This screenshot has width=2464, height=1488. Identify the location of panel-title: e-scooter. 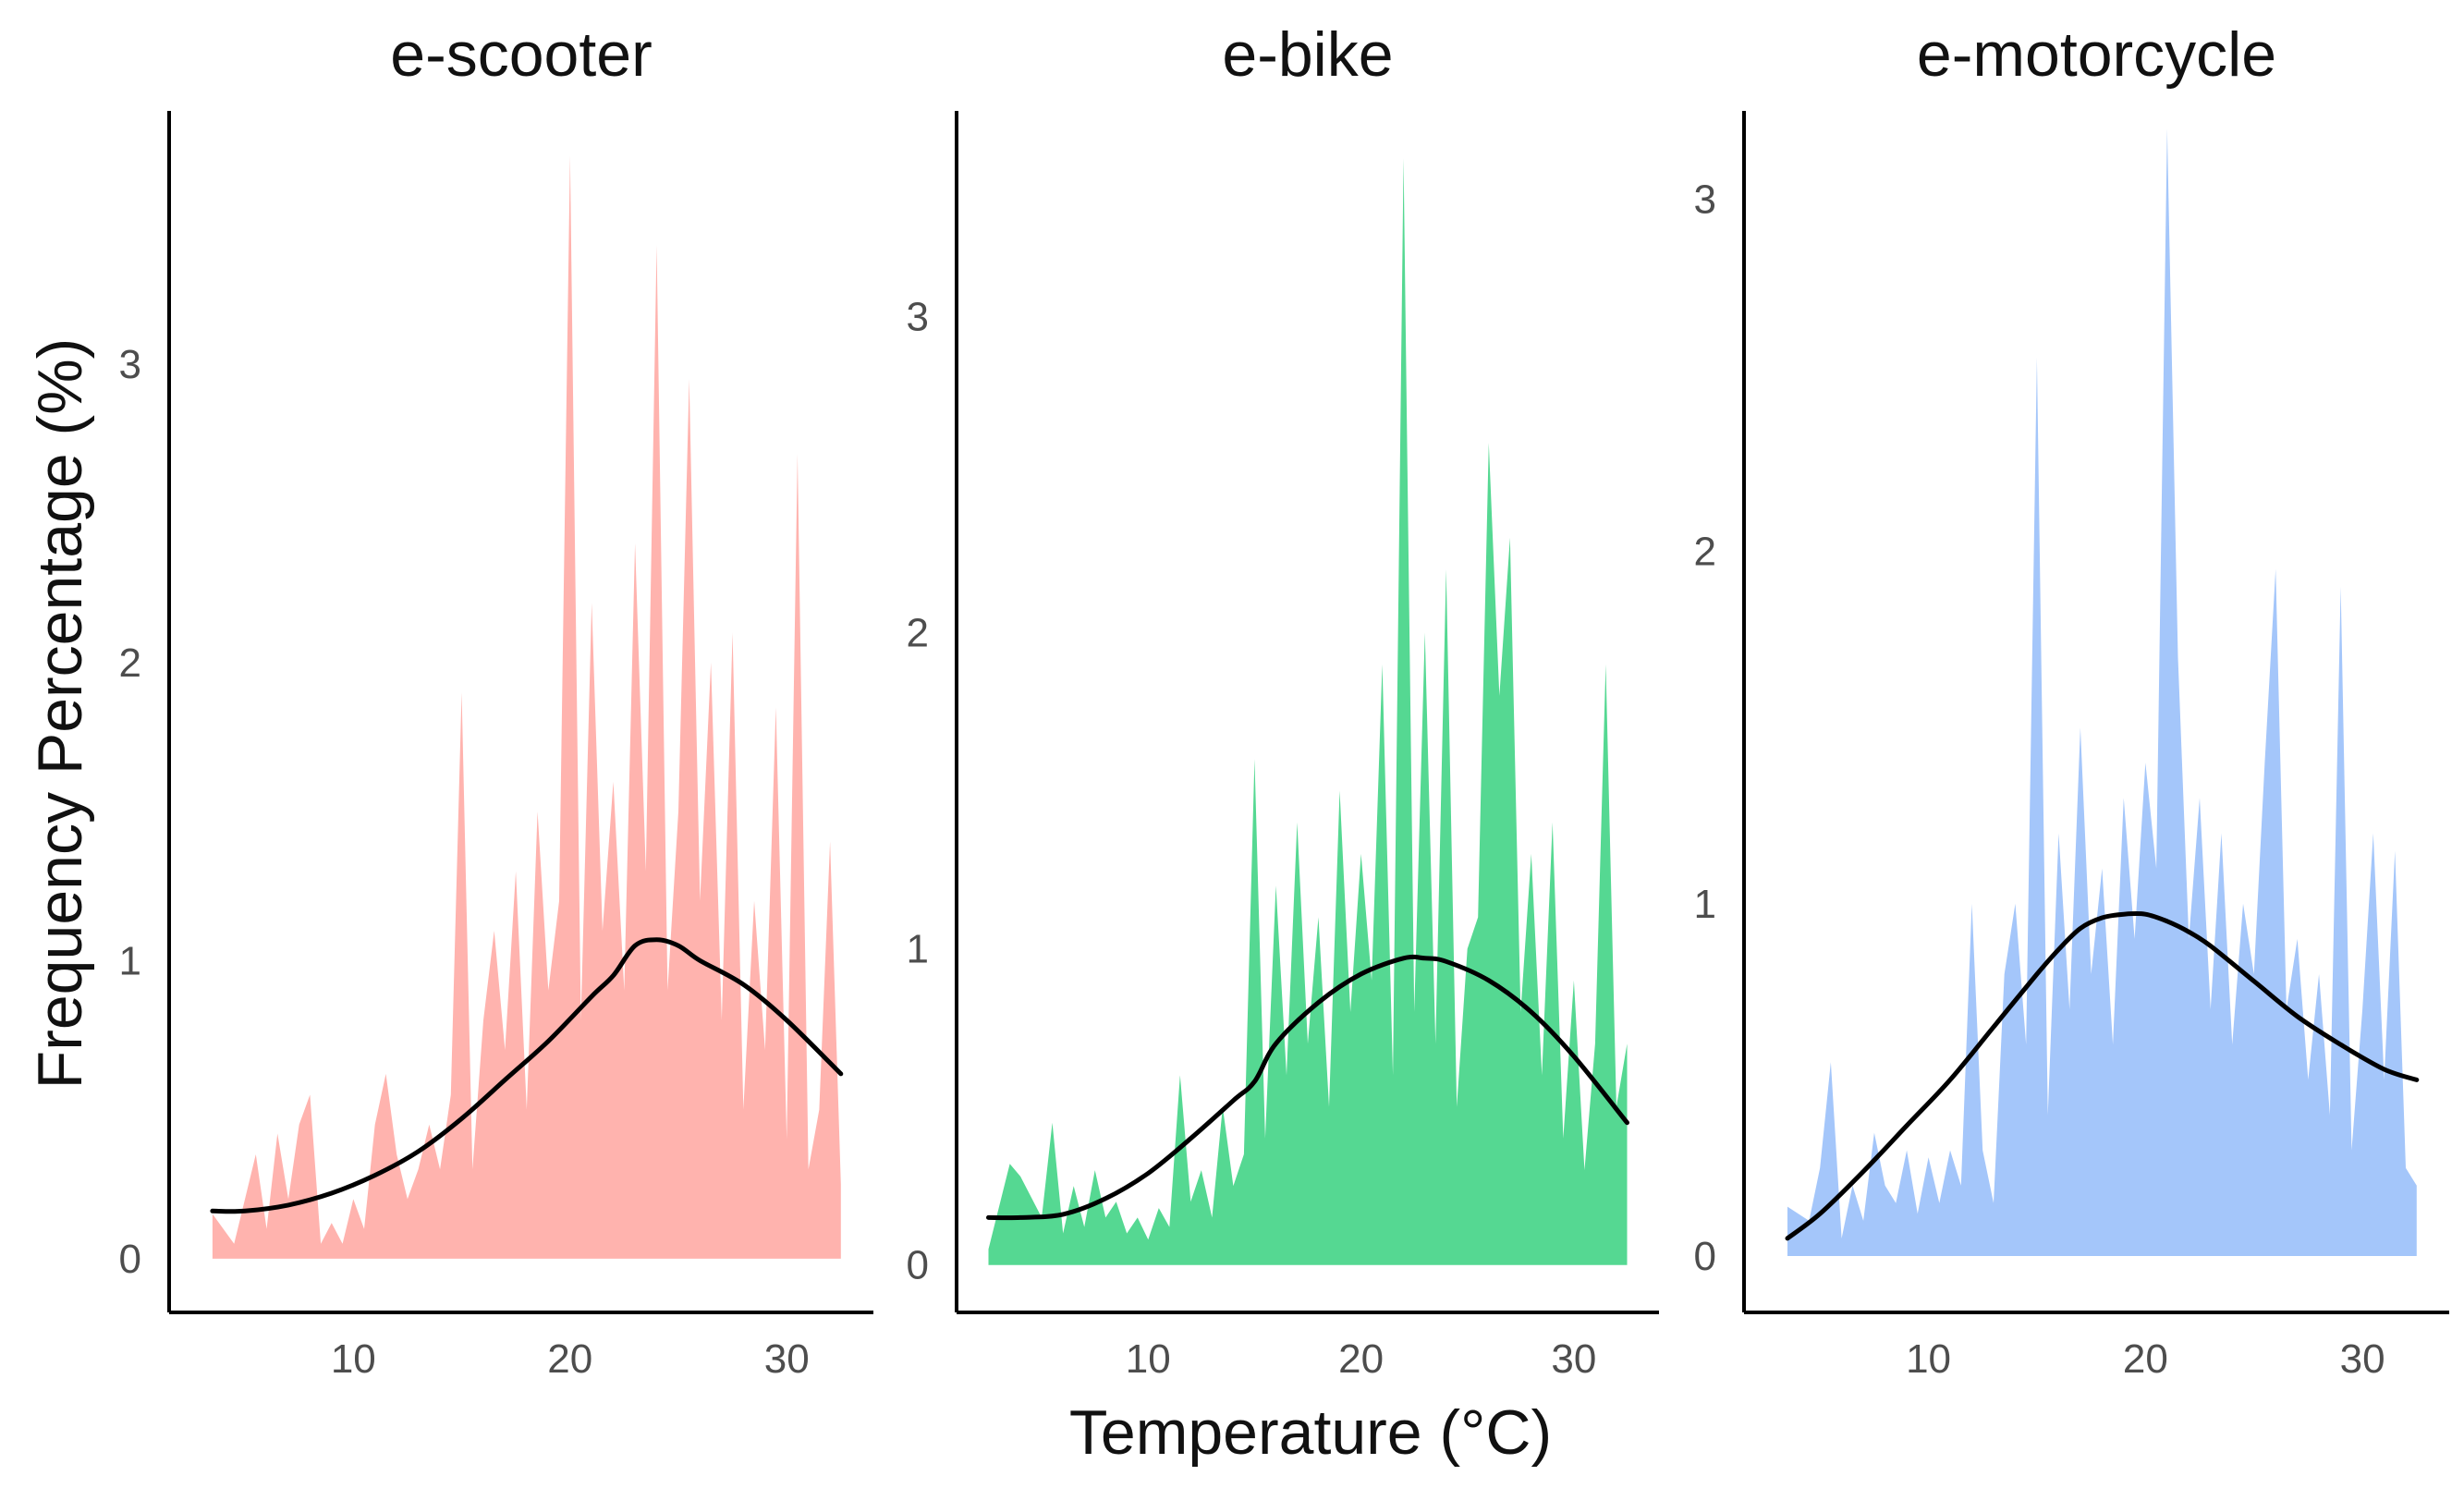
(521, 54).